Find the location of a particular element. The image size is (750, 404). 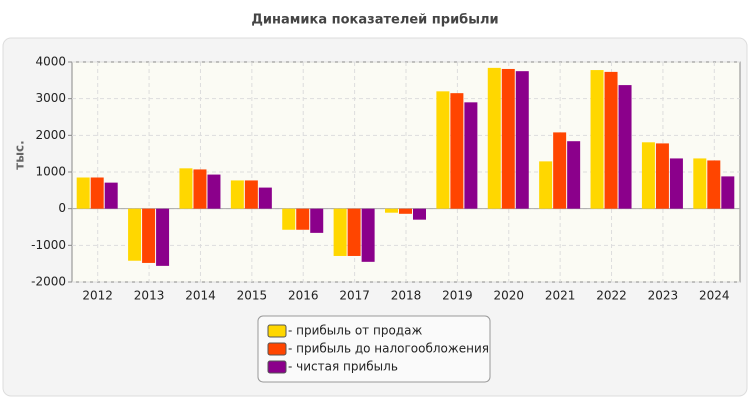

x-tick-label: 2023 is located at coordinates (663, 296).